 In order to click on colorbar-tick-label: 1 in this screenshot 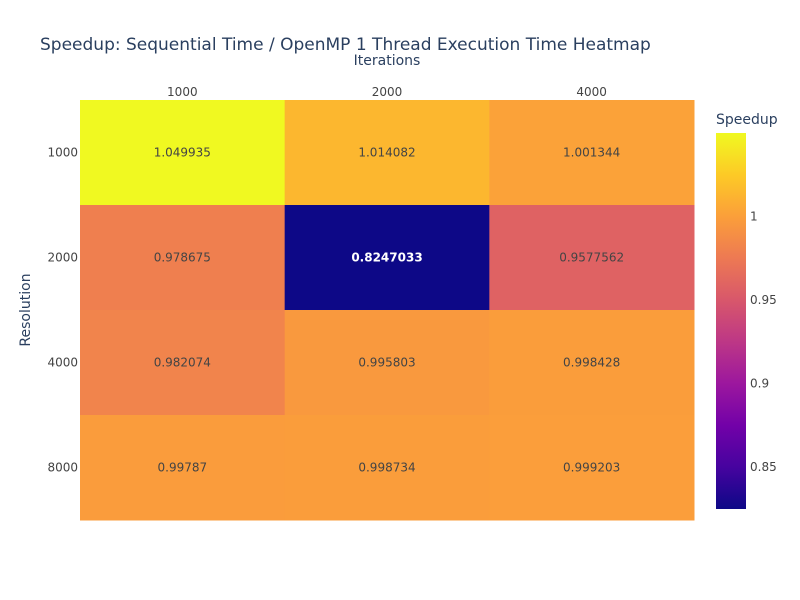, I will do `click(754, 216)`.